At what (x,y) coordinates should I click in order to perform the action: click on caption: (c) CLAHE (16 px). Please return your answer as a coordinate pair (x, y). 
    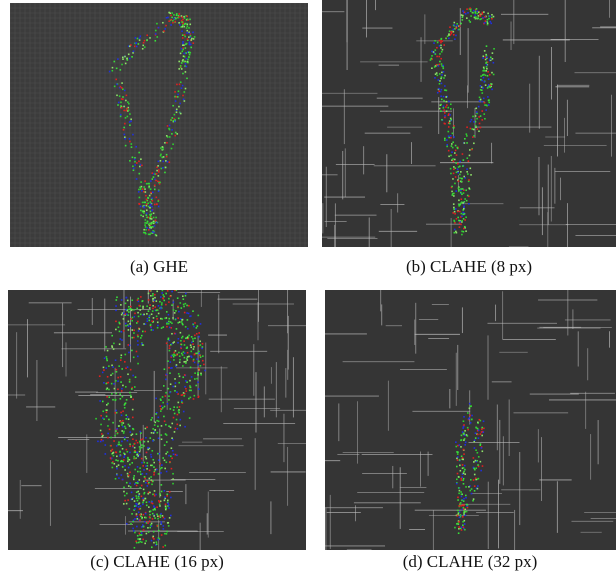
    Looking at the image, I should click on (157, 561).